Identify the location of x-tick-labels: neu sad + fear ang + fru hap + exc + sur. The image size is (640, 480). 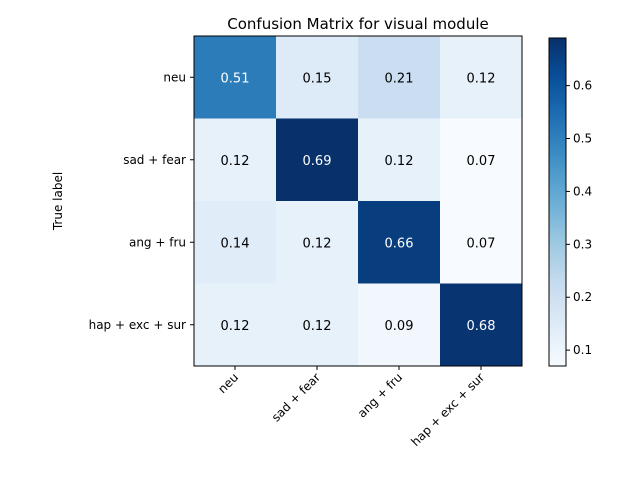
(351, 407).